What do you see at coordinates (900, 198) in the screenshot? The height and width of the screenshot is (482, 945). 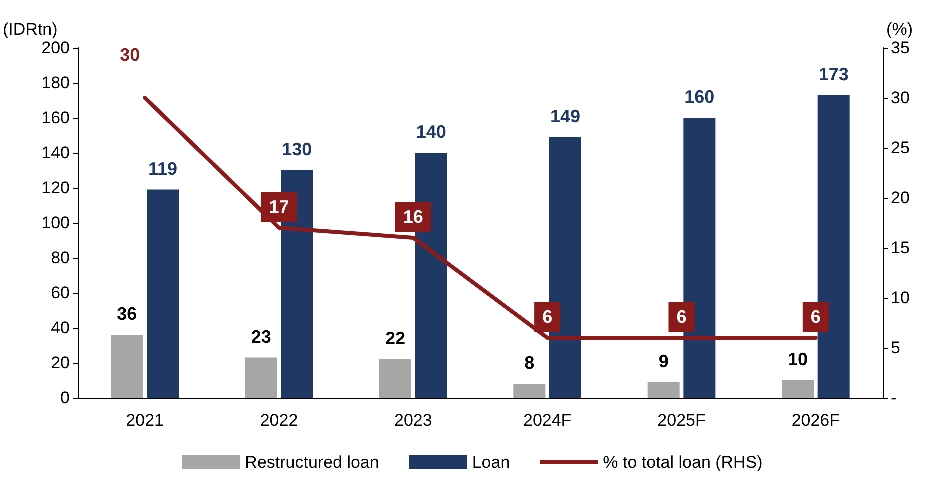 I see `y2-tick-label: 20` at bounding box center [900, 198].